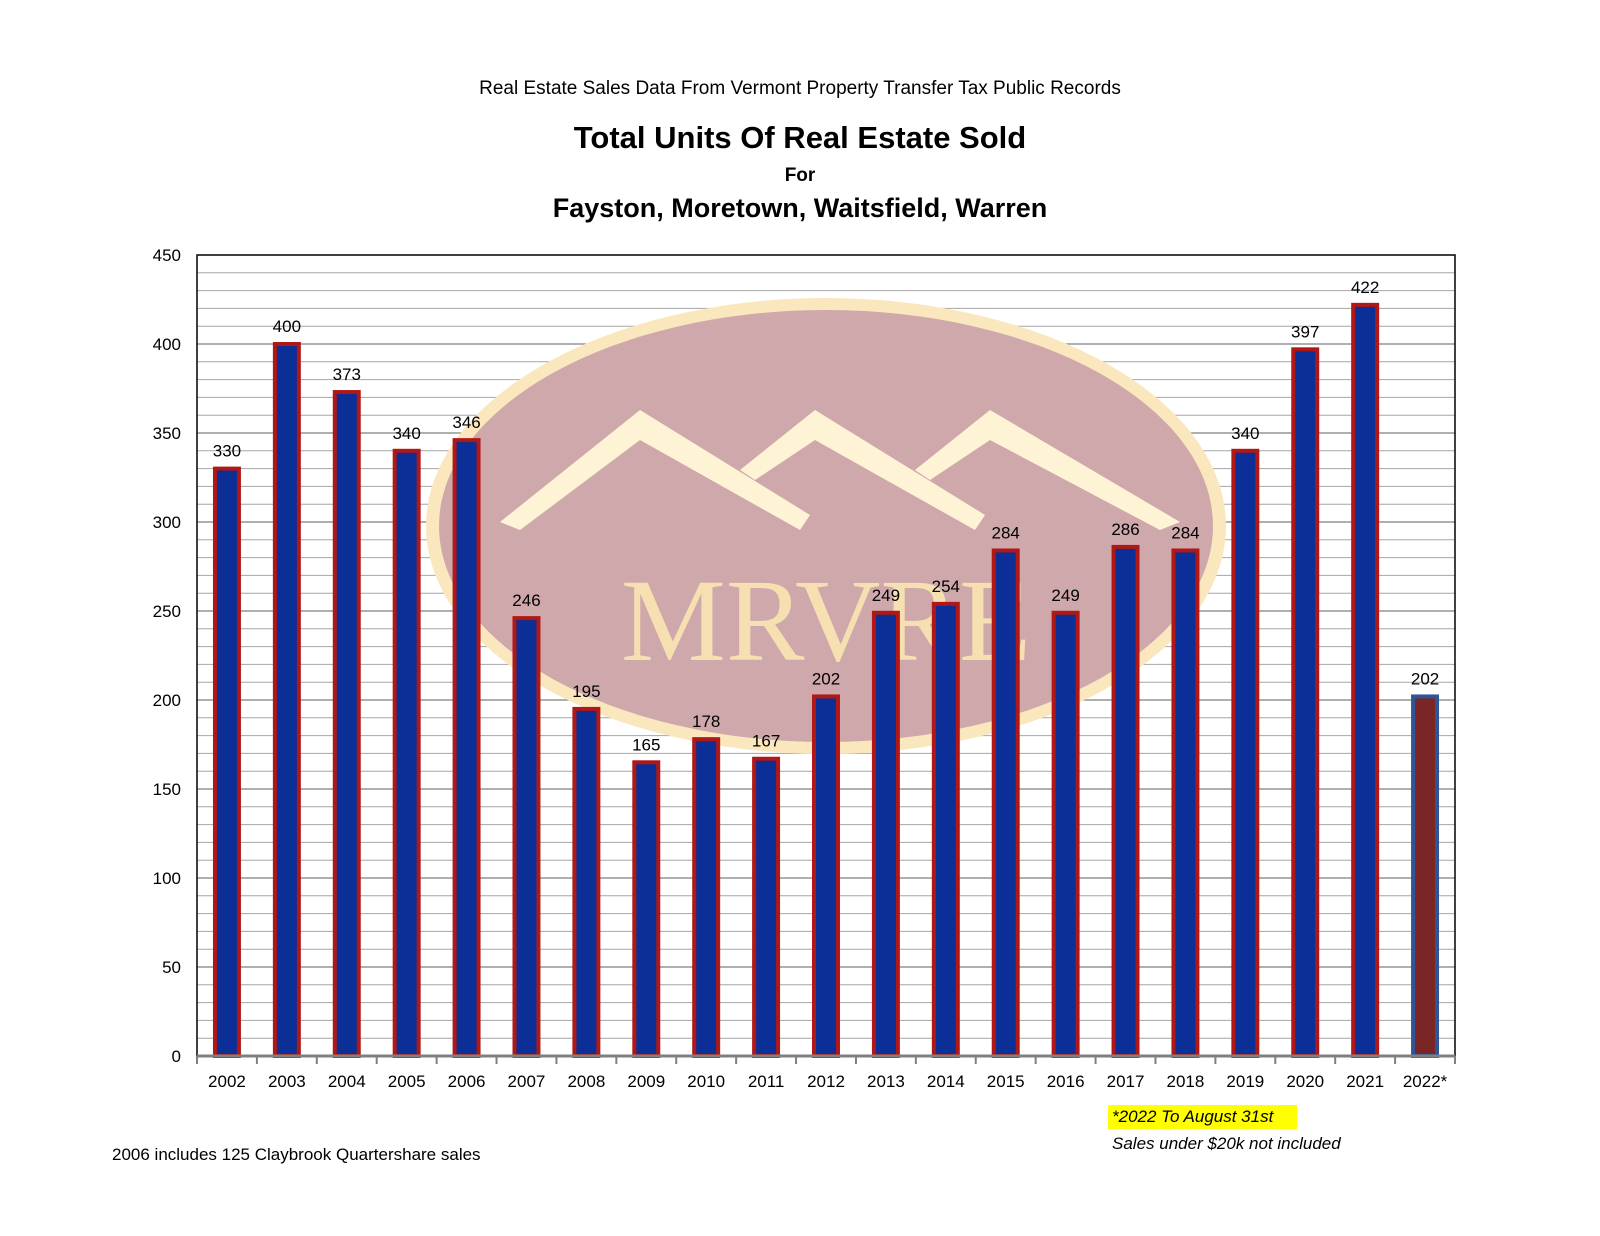 This screenshot has height=1236, width=1600. I want to click on x-tick-label: 2002, so click(227, 1081).